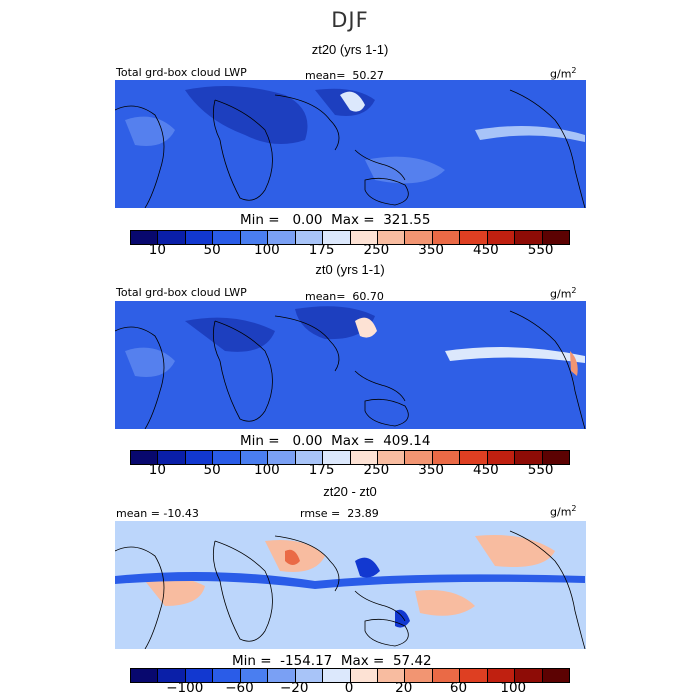 Image resolution: width=700 pixels, height=700 pixels. I want to click on panel2-bright-band, so click(515, 355).